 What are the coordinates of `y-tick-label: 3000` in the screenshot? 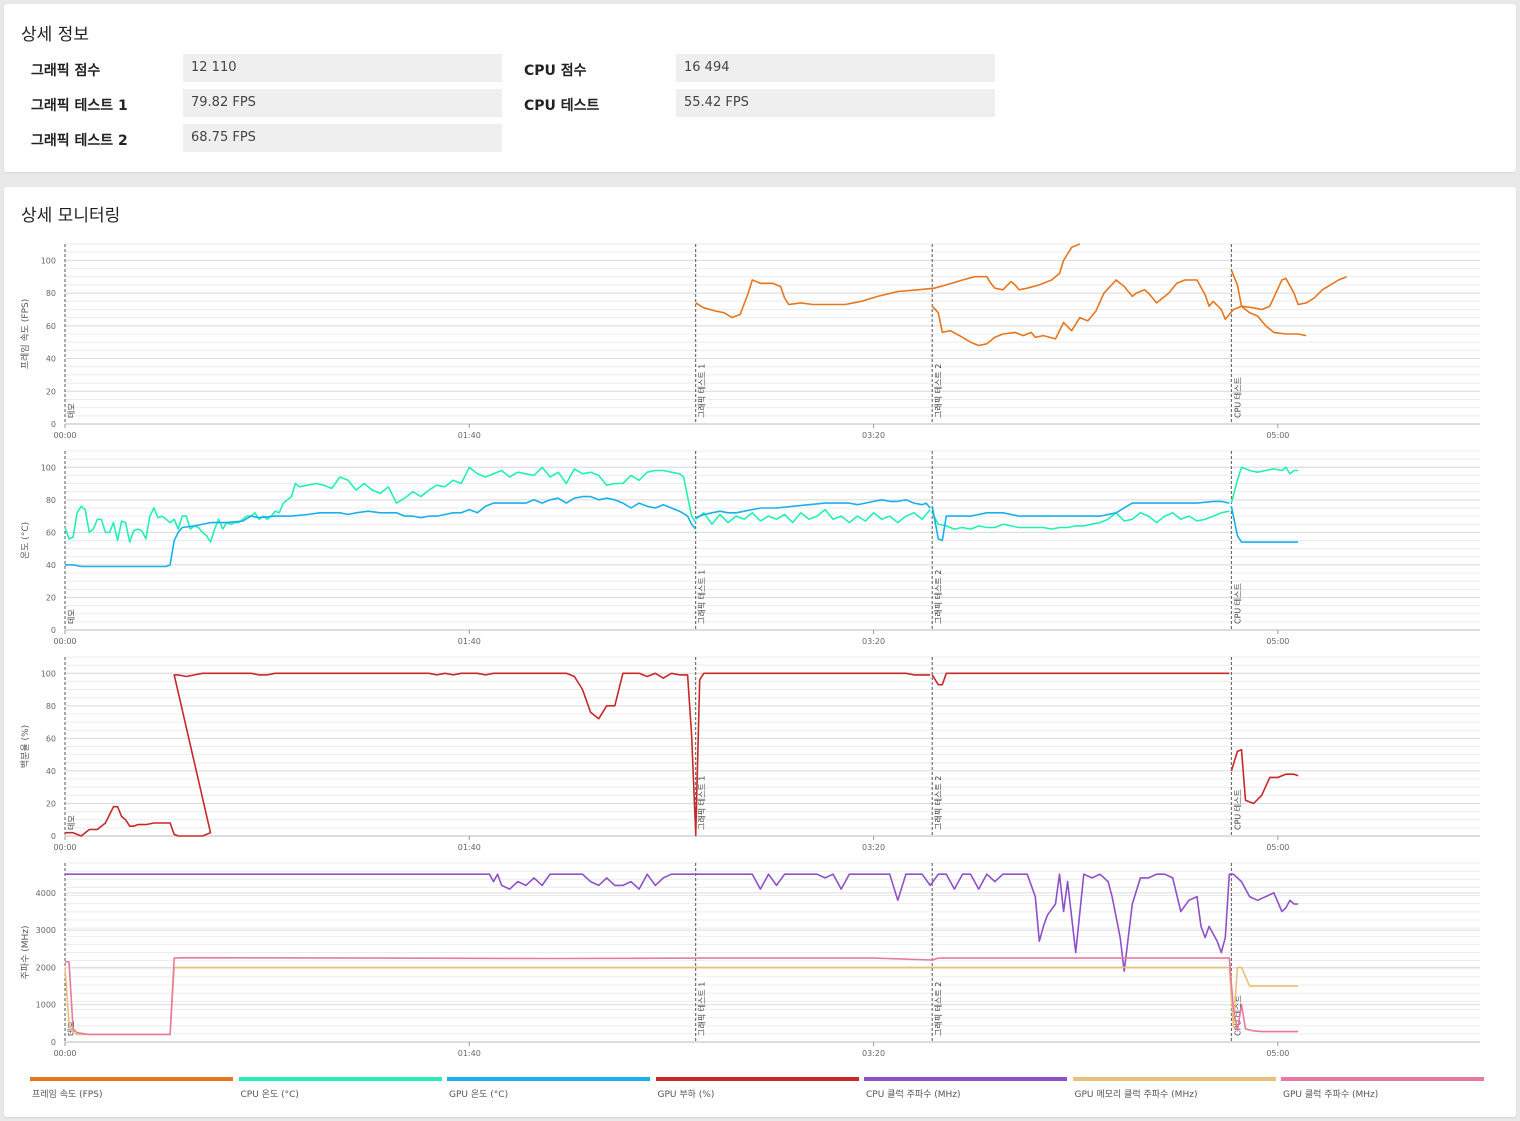 It's located at (46, 930).